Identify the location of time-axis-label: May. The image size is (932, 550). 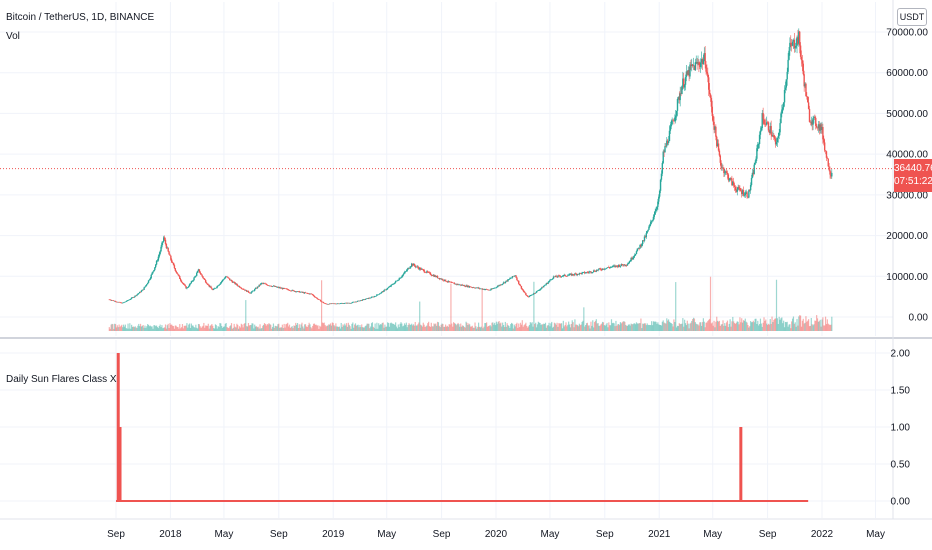
(712, 534).